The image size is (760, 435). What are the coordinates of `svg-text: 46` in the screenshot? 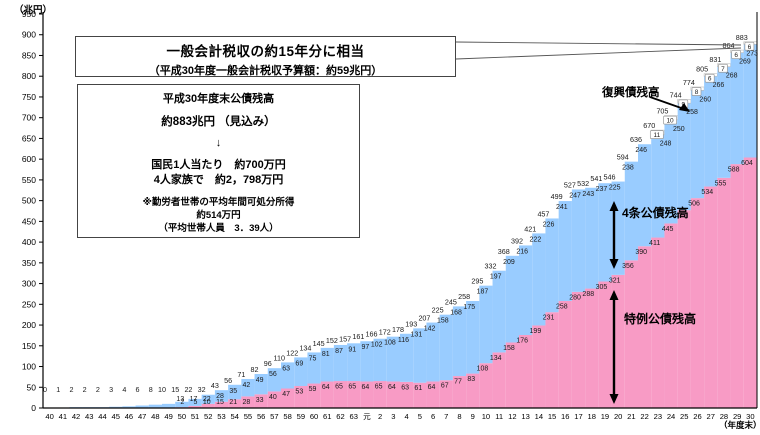 It's located at (129, 416).